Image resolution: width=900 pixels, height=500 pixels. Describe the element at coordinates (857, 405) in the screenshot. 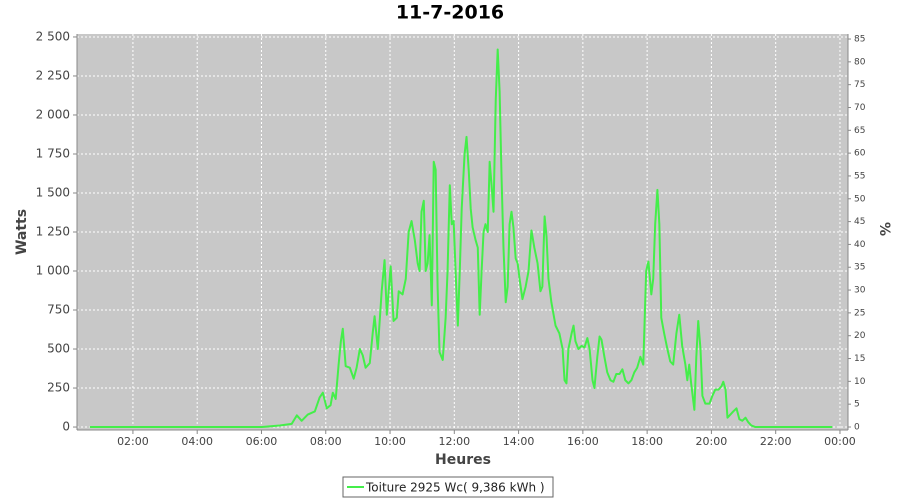

I see `y2-tick-label: 5` at that location.